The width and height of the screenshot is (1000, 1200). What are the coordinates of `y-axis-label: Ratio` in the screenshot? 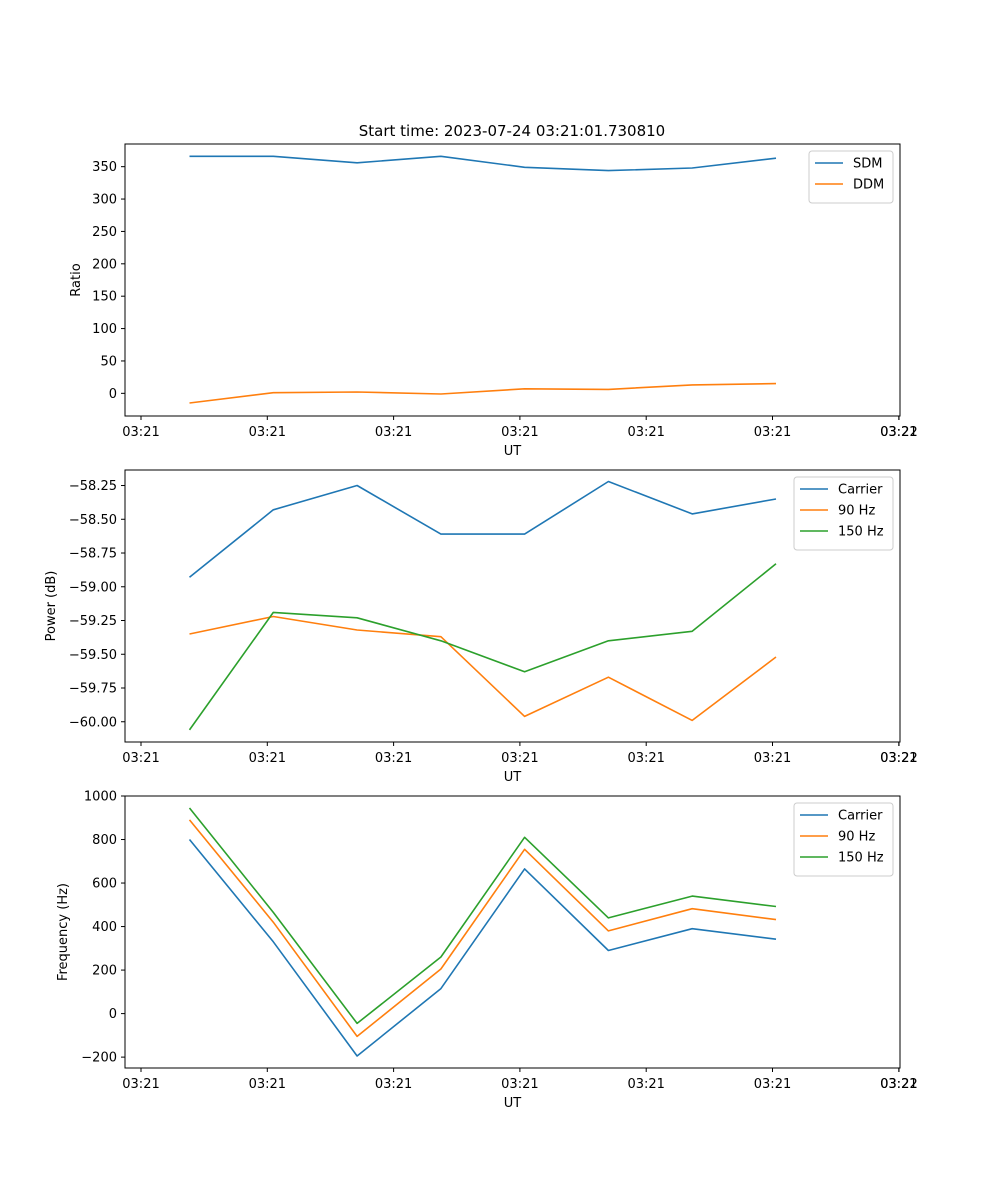 It's located at (76, 279).